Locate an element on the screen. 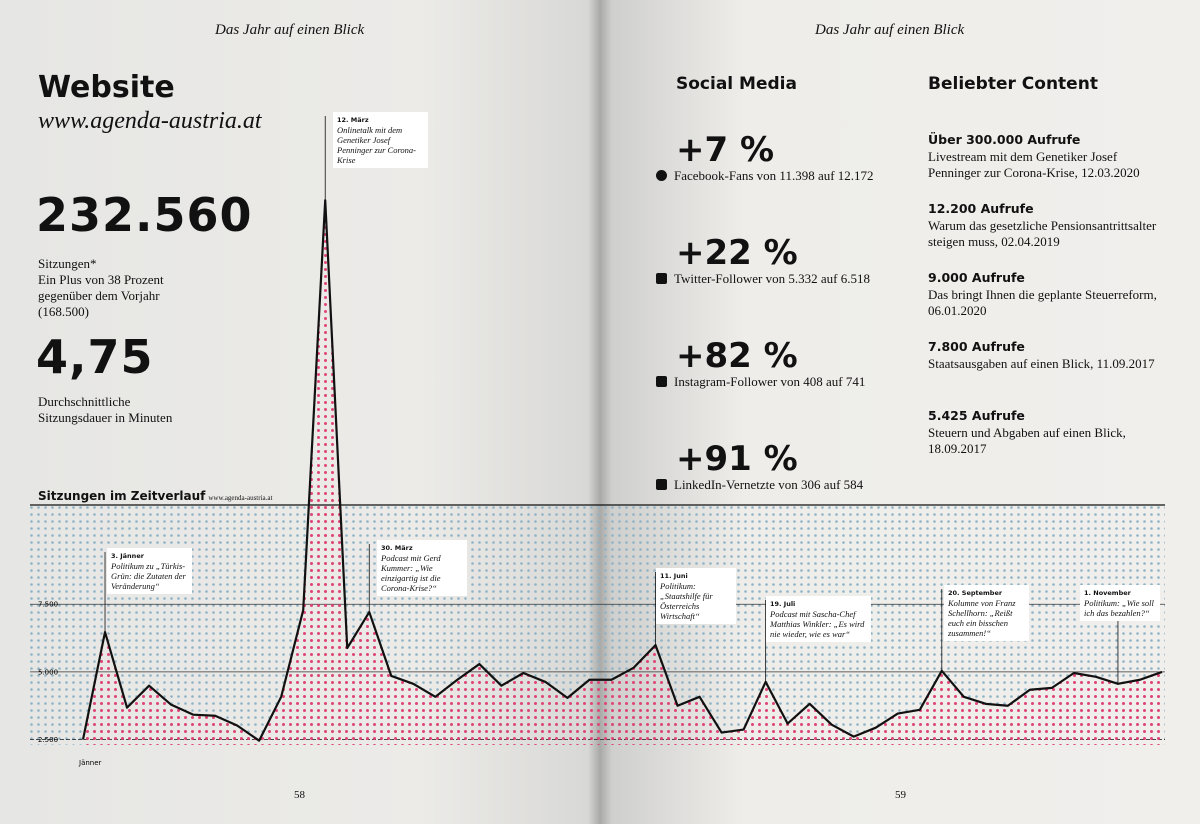 The width and height of the screenshot is (1200, 824). social-text: LinkedIn-Vernetzte von 306 auf 584 is located at coordinates (769, 484).